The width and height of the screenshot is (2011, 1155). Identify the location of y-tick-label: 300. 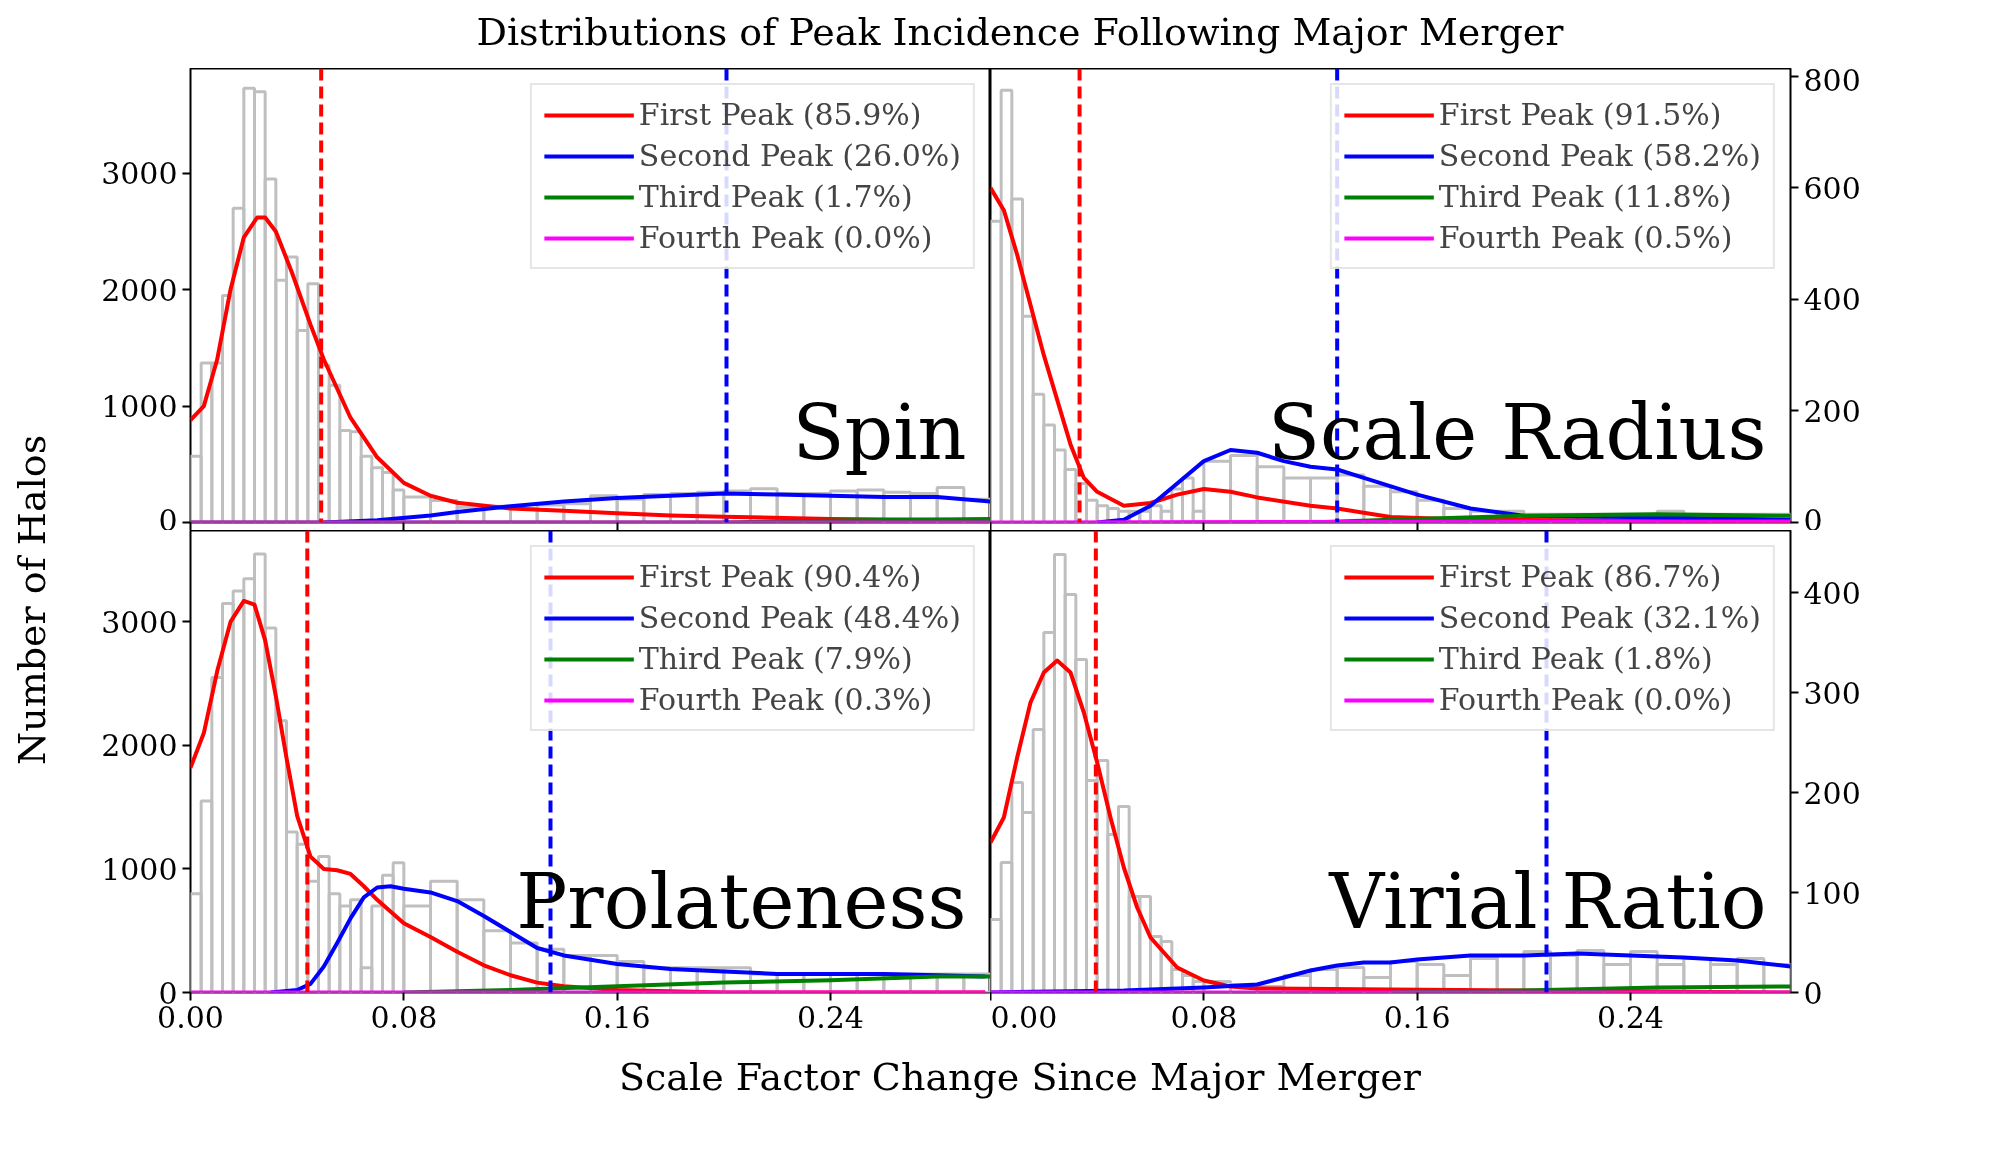
(1832, 693).